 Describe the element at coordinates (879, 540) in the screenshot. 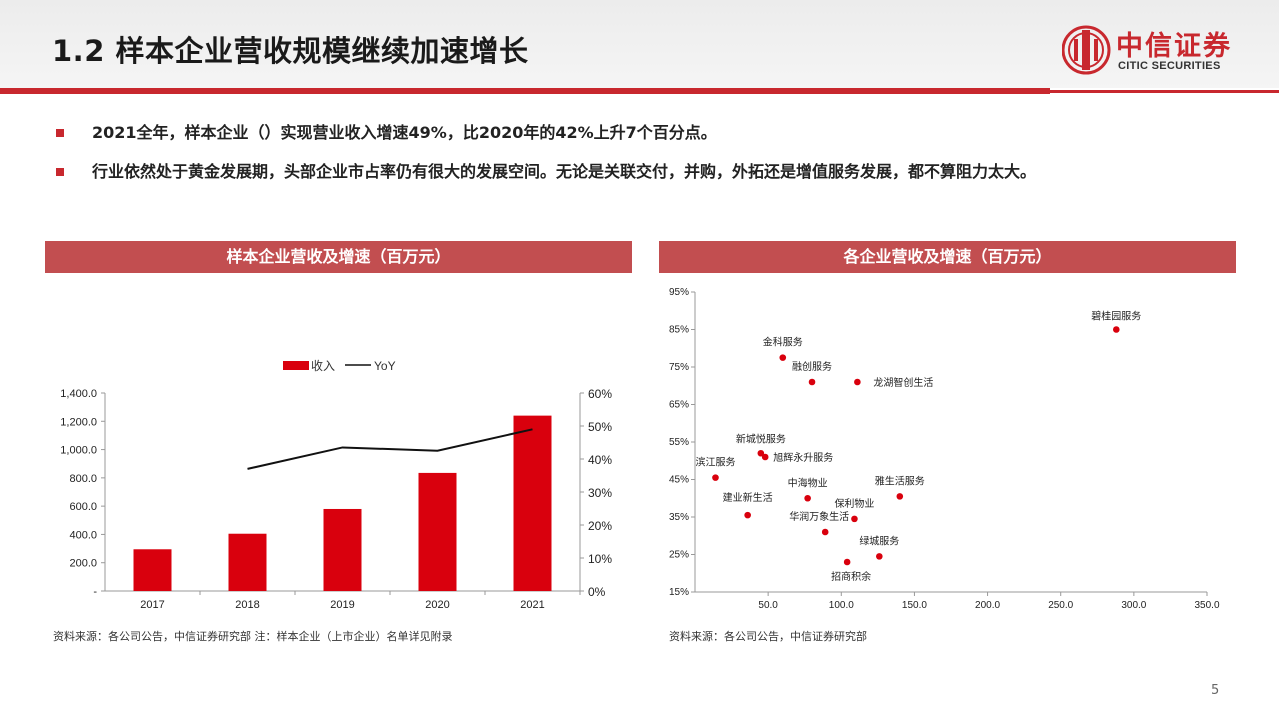

I see `scatter-point-label: 绿城服务` at that location.